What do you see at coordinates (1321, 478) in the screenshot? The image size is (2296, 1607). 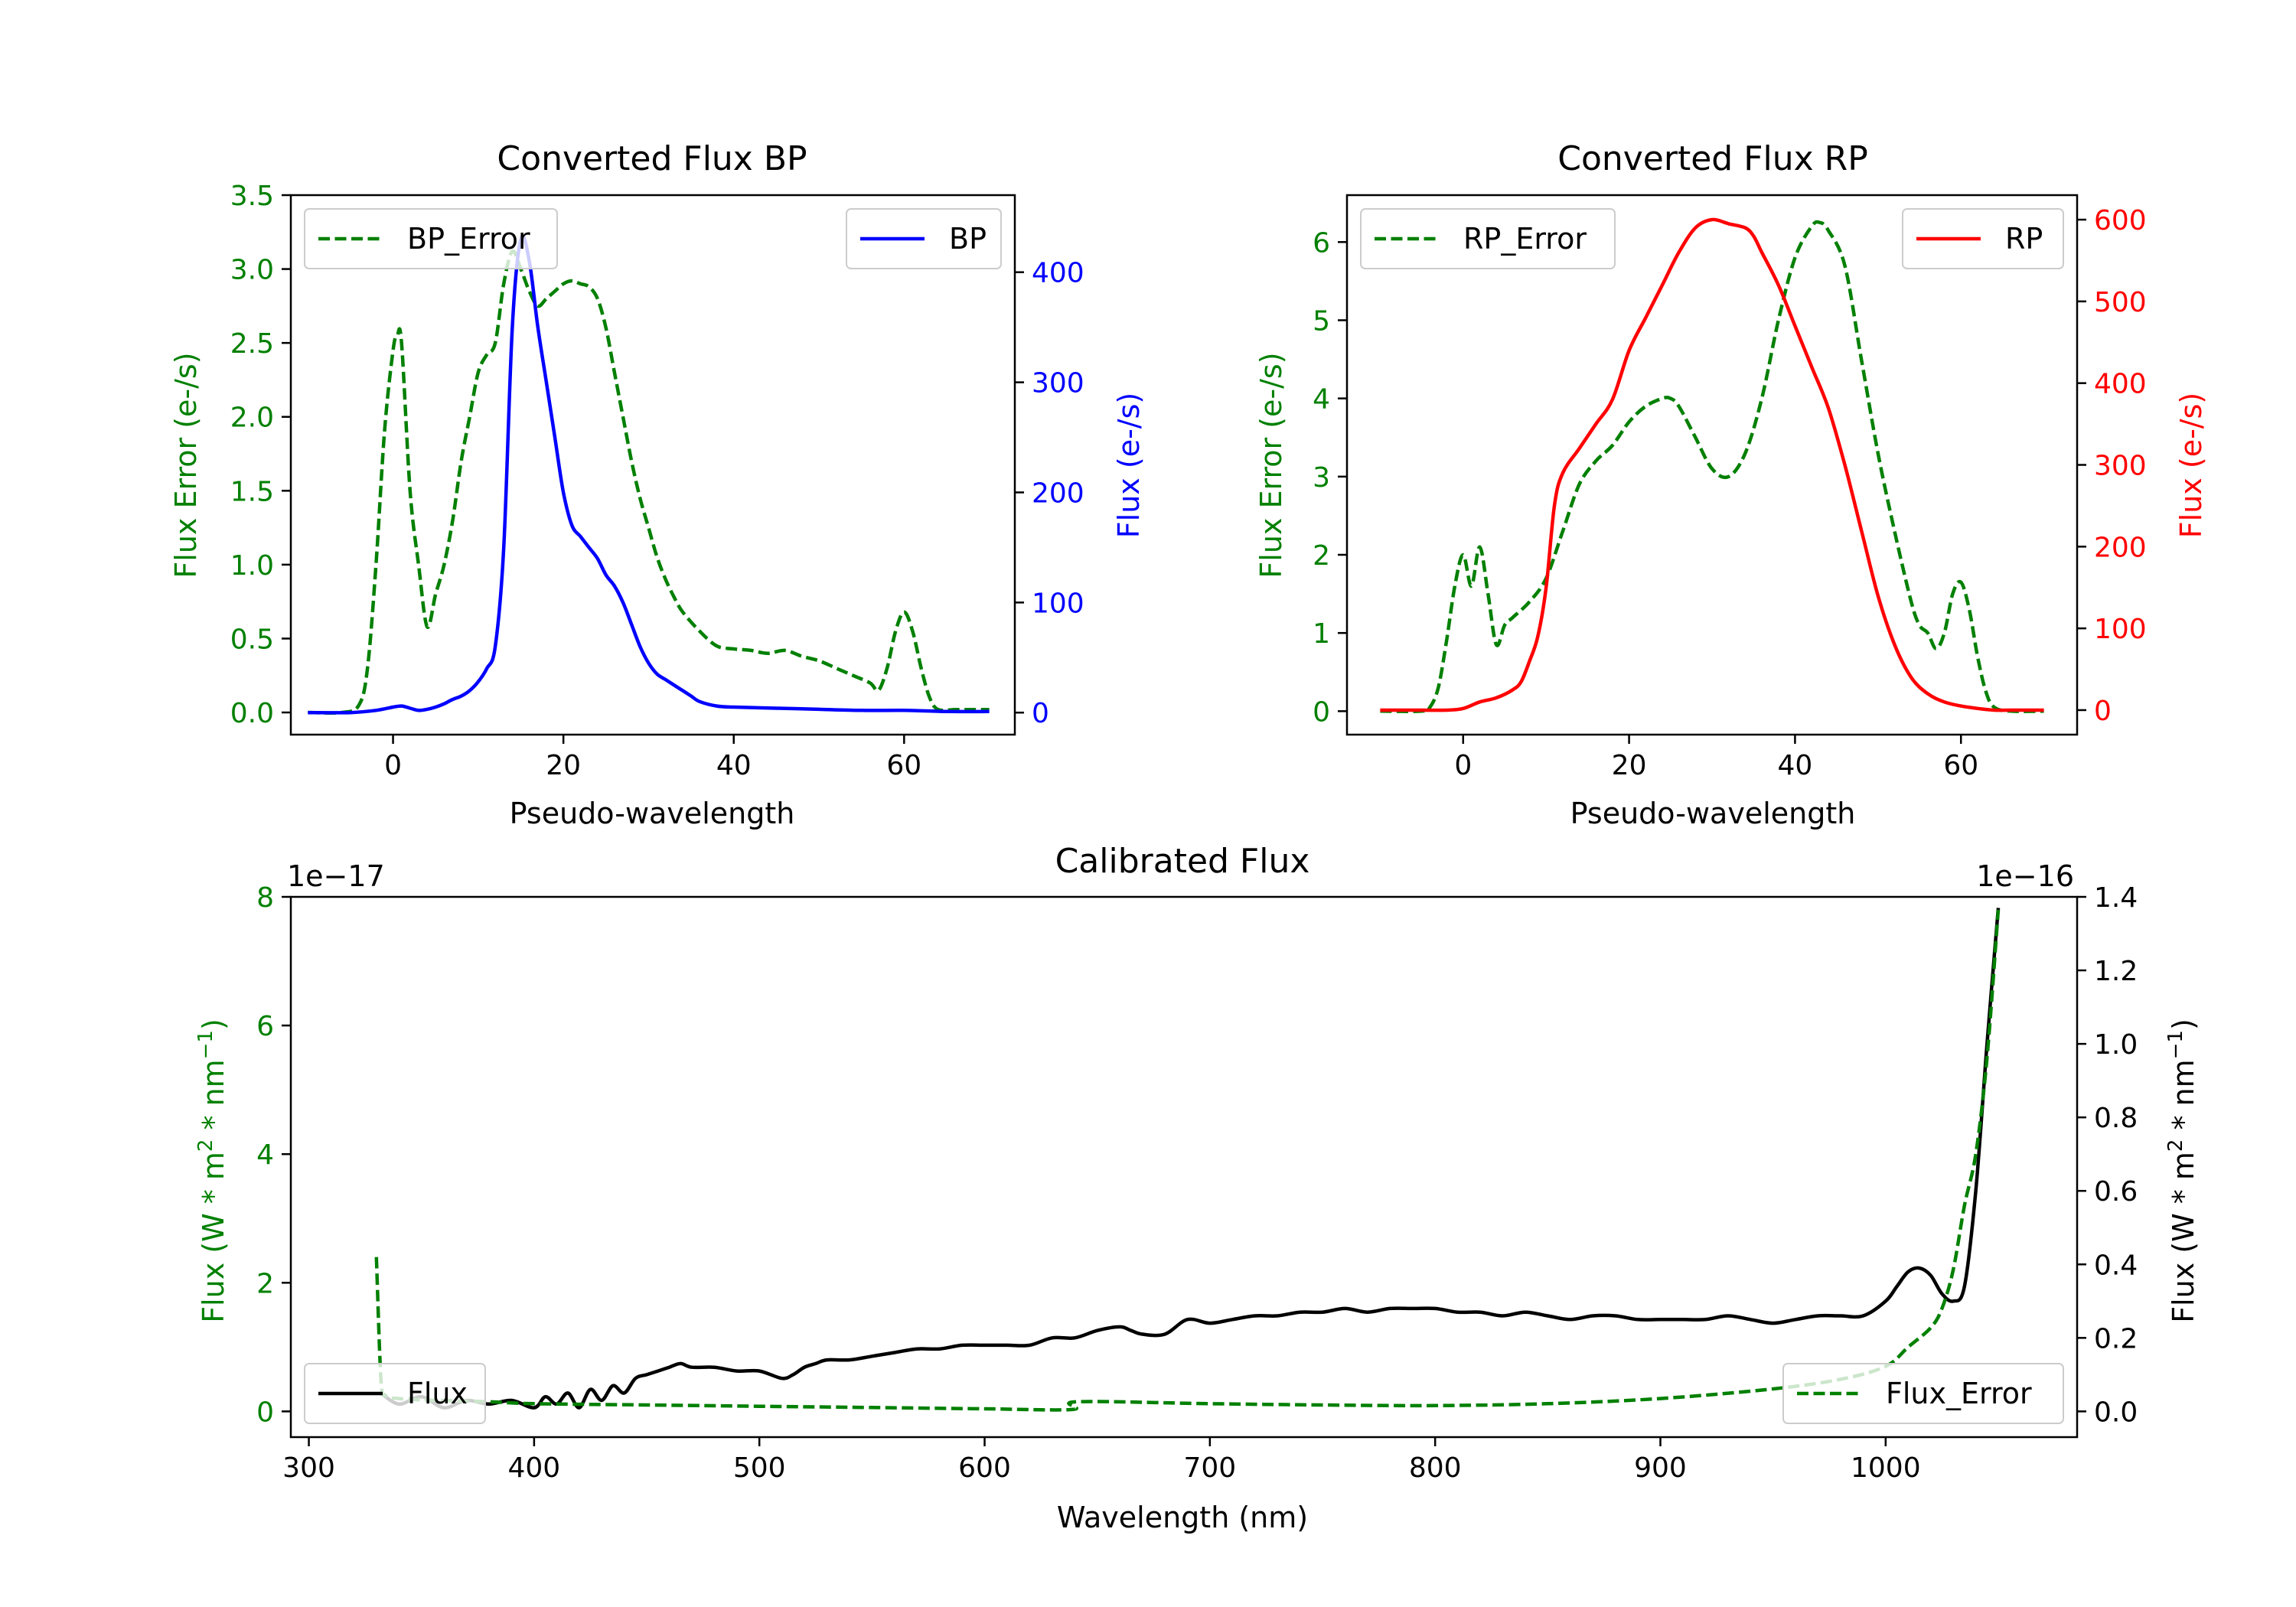 I see `rp-left-tick-label: 3` at bounding box center [1321, 478].